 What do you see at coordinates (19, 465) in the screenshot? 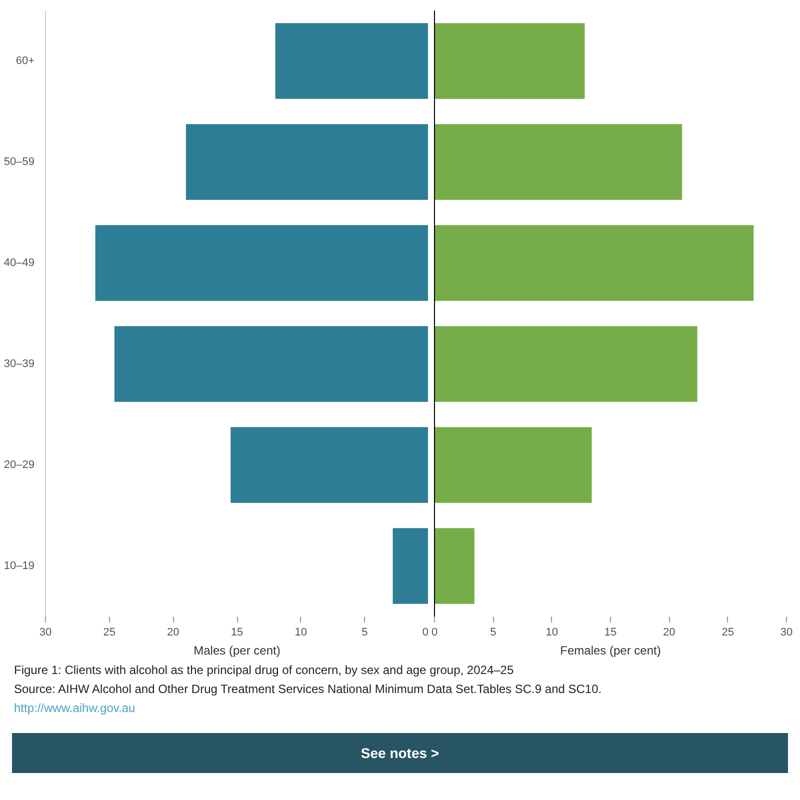
I see `y-tick-label: 20–29` at bounding box center [19, 465].